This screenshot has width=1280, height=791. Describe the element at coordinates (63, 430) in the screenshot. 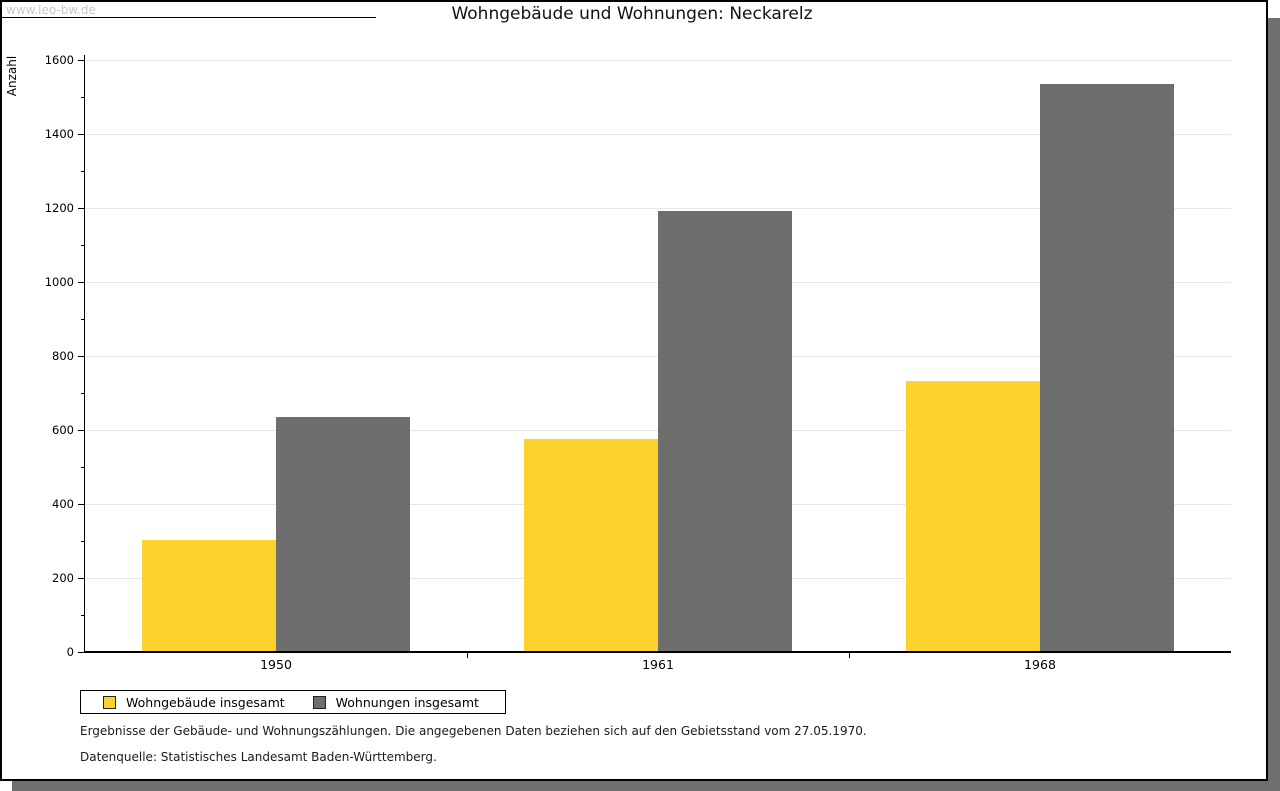

I see `y-tick-label: 600` at that location.